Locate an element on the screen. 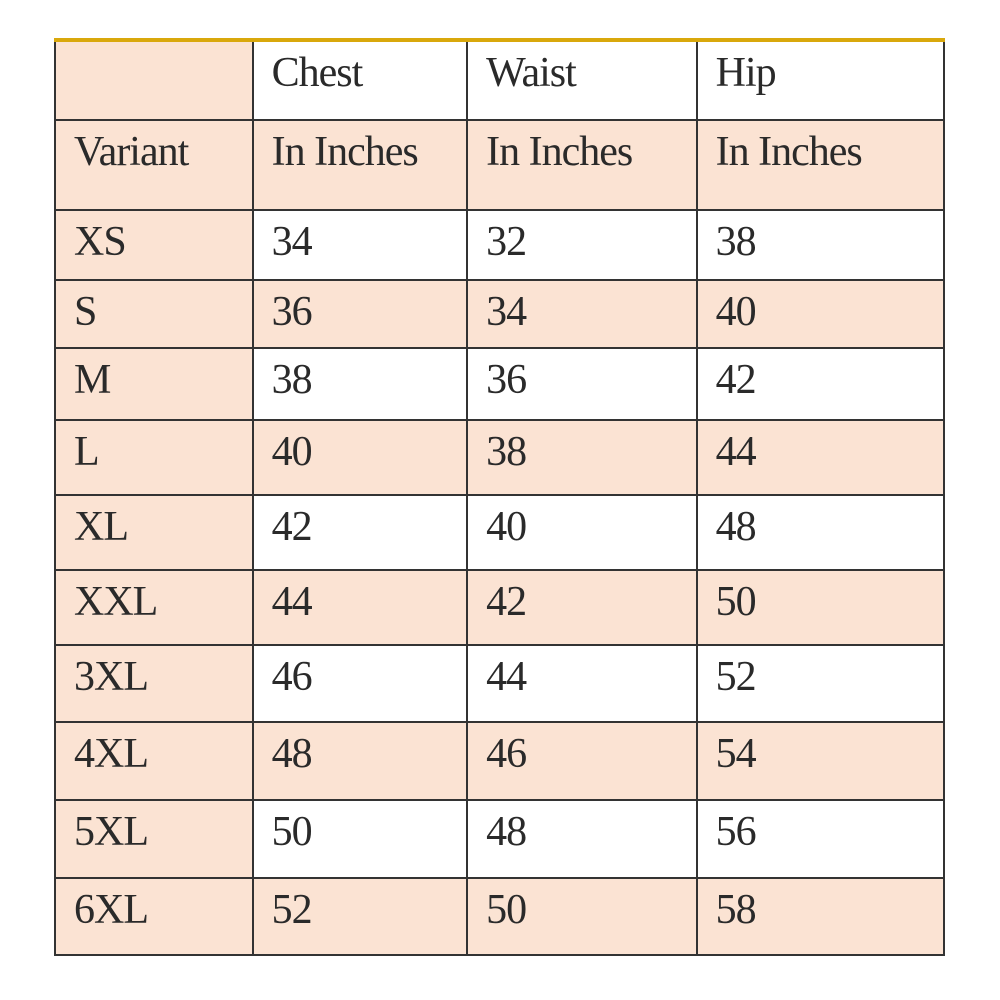 The height and width of the screenshot is (1000, 1000). waist-cell: 38 is located at coordinates (582, 457).